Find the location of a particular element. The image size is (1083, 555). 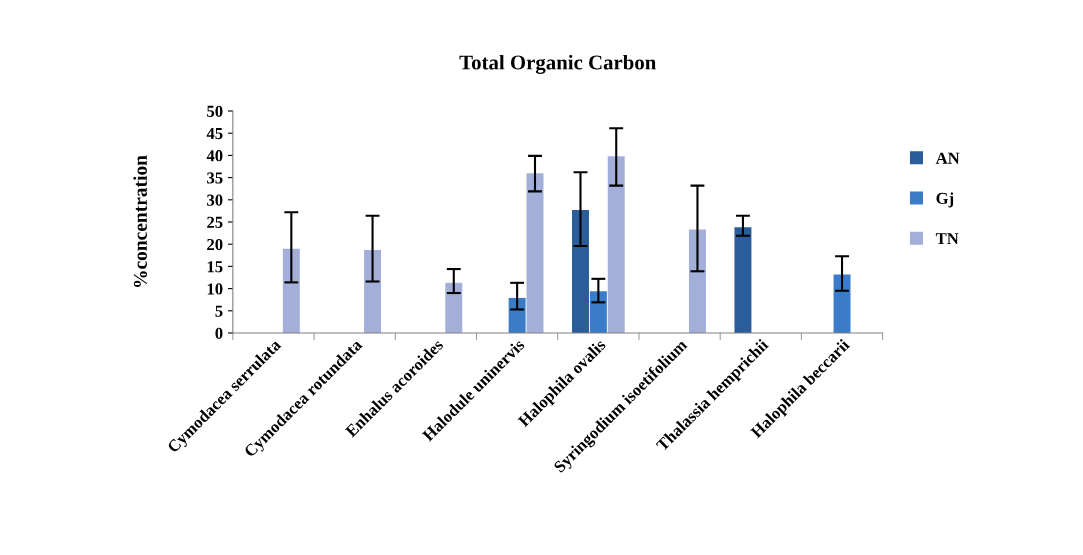

legend-label: Gj is located at coordinates (945, 200).